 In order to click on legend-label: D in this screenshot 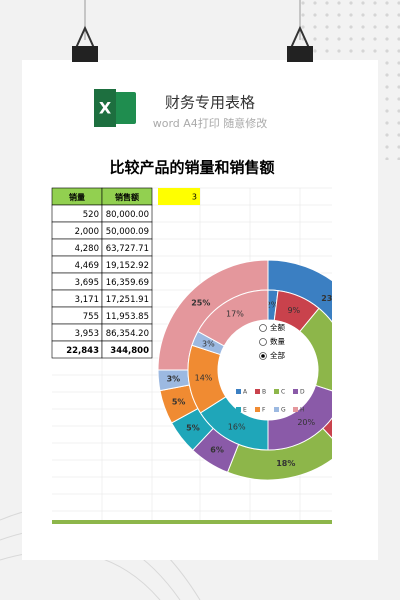, I will do `click(302, 392)`.